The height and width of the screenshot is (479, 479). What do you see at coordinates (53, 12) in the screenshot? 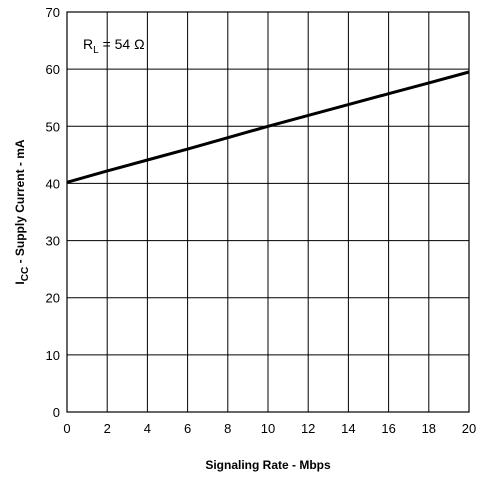
I see `y-tick-label: 70` at bounding box center [53, 12].